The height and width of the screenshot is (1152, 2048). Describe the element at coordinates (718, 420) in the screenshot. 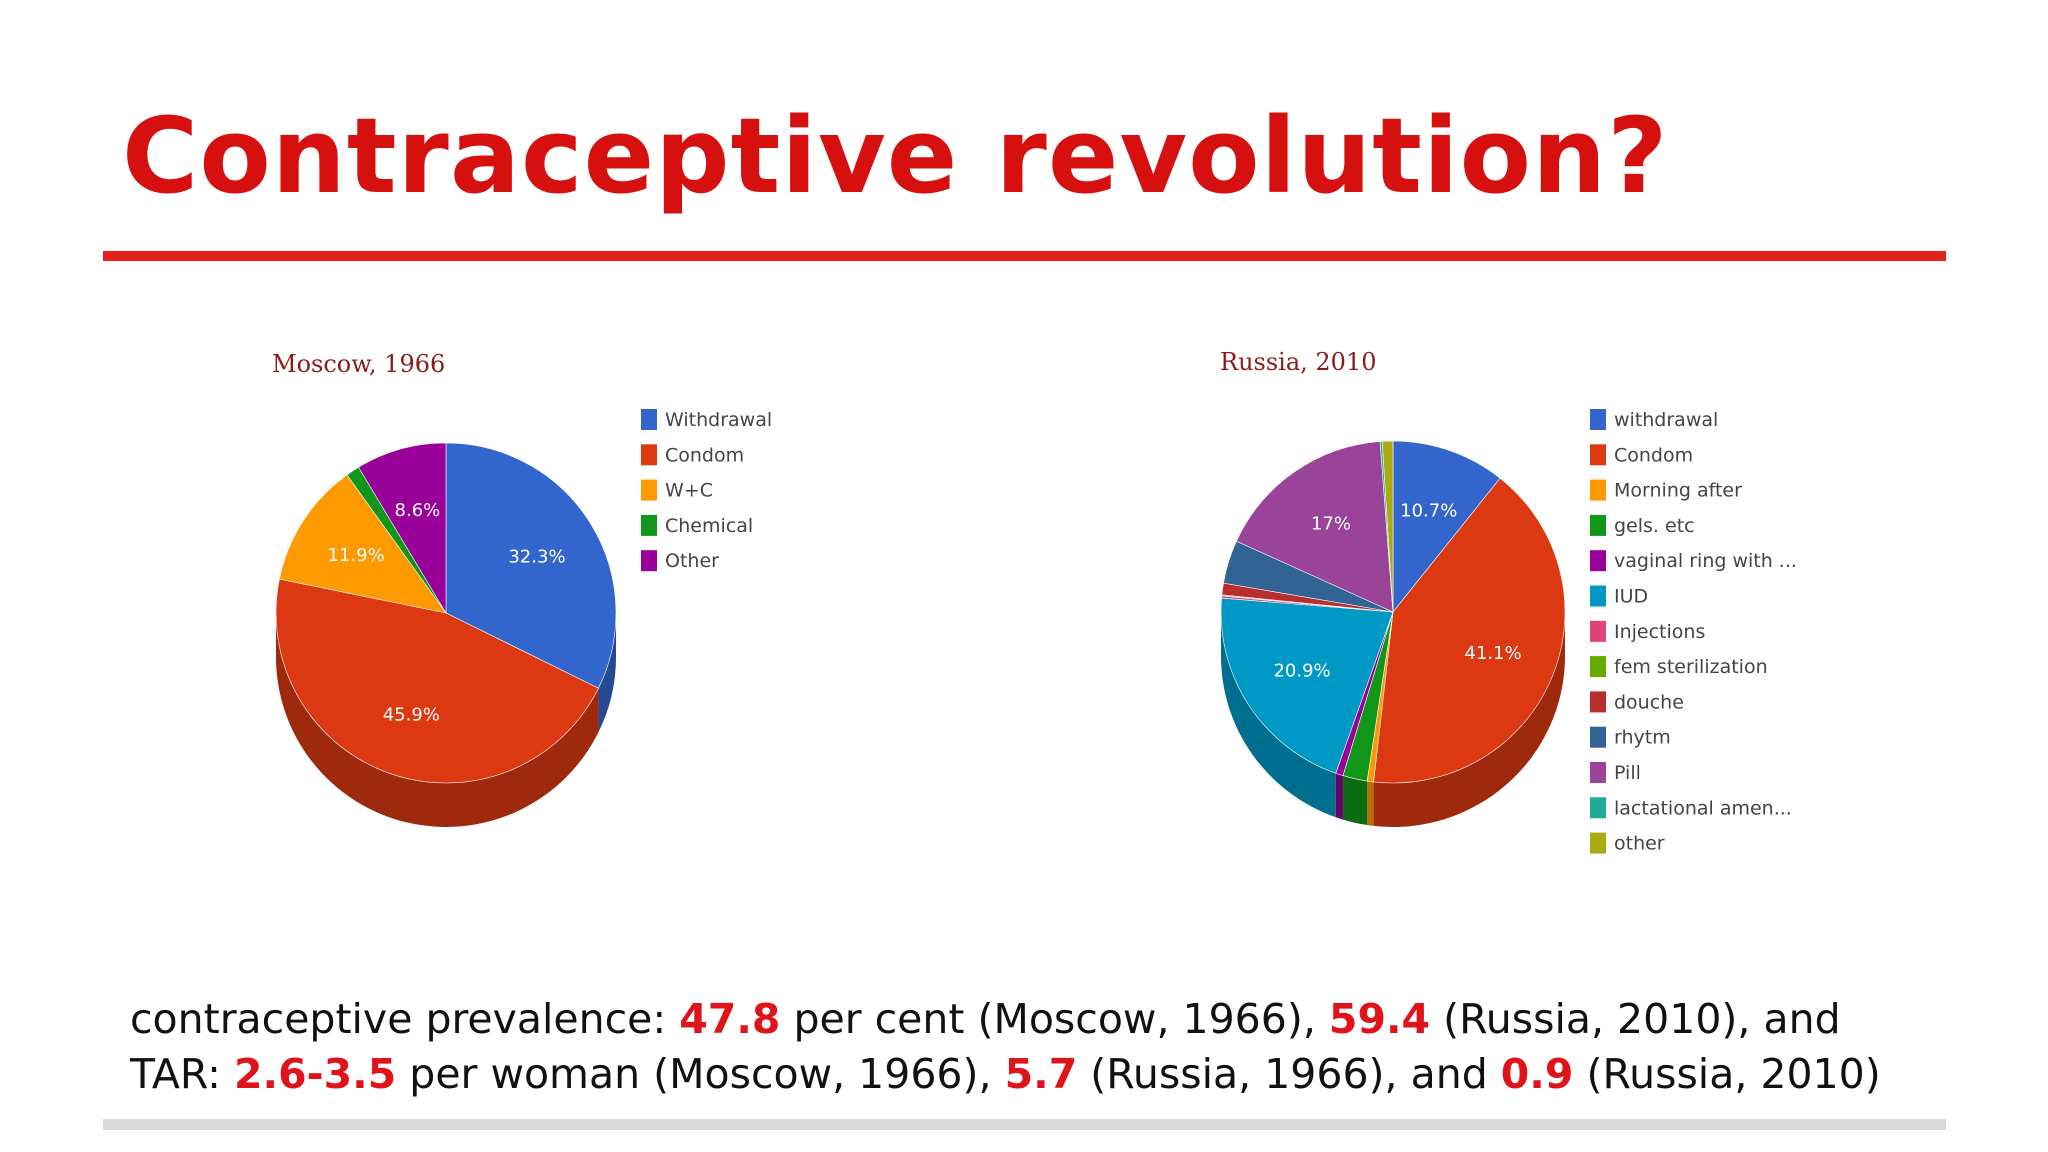

I see `legend-label-withdrawal: Withdrawal` at that location.